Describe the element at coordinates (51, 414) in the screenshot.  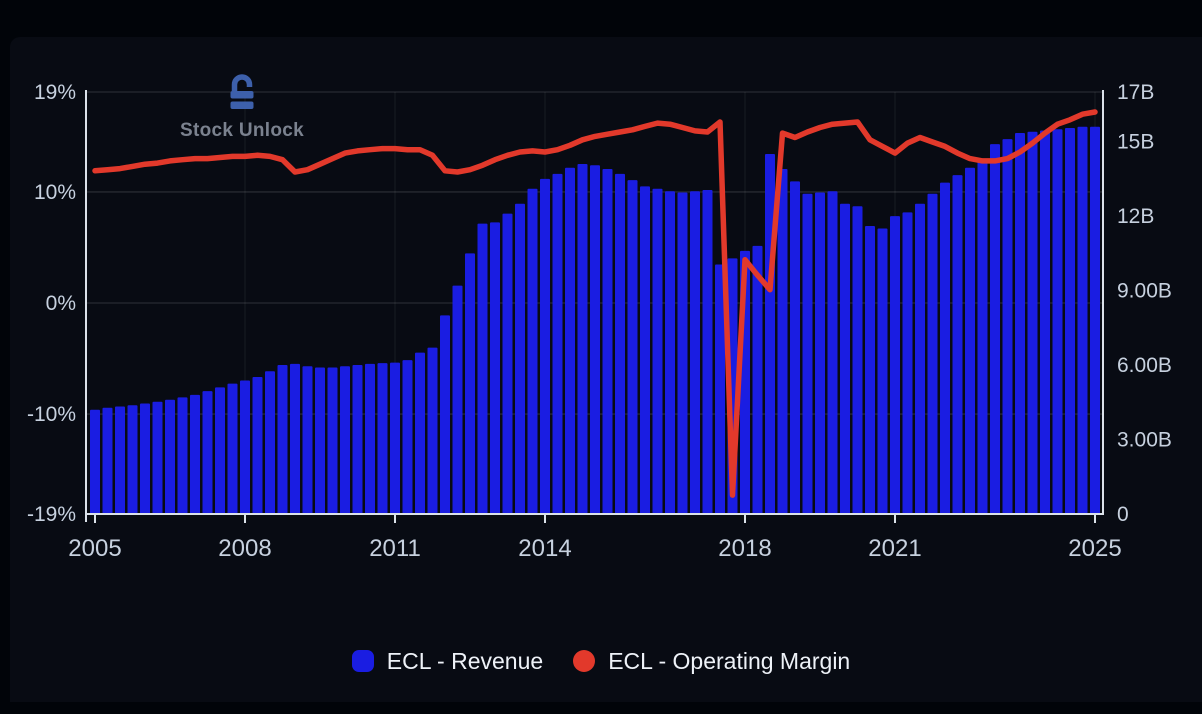
I see `left-axis-tick-label: -10%` at that location.